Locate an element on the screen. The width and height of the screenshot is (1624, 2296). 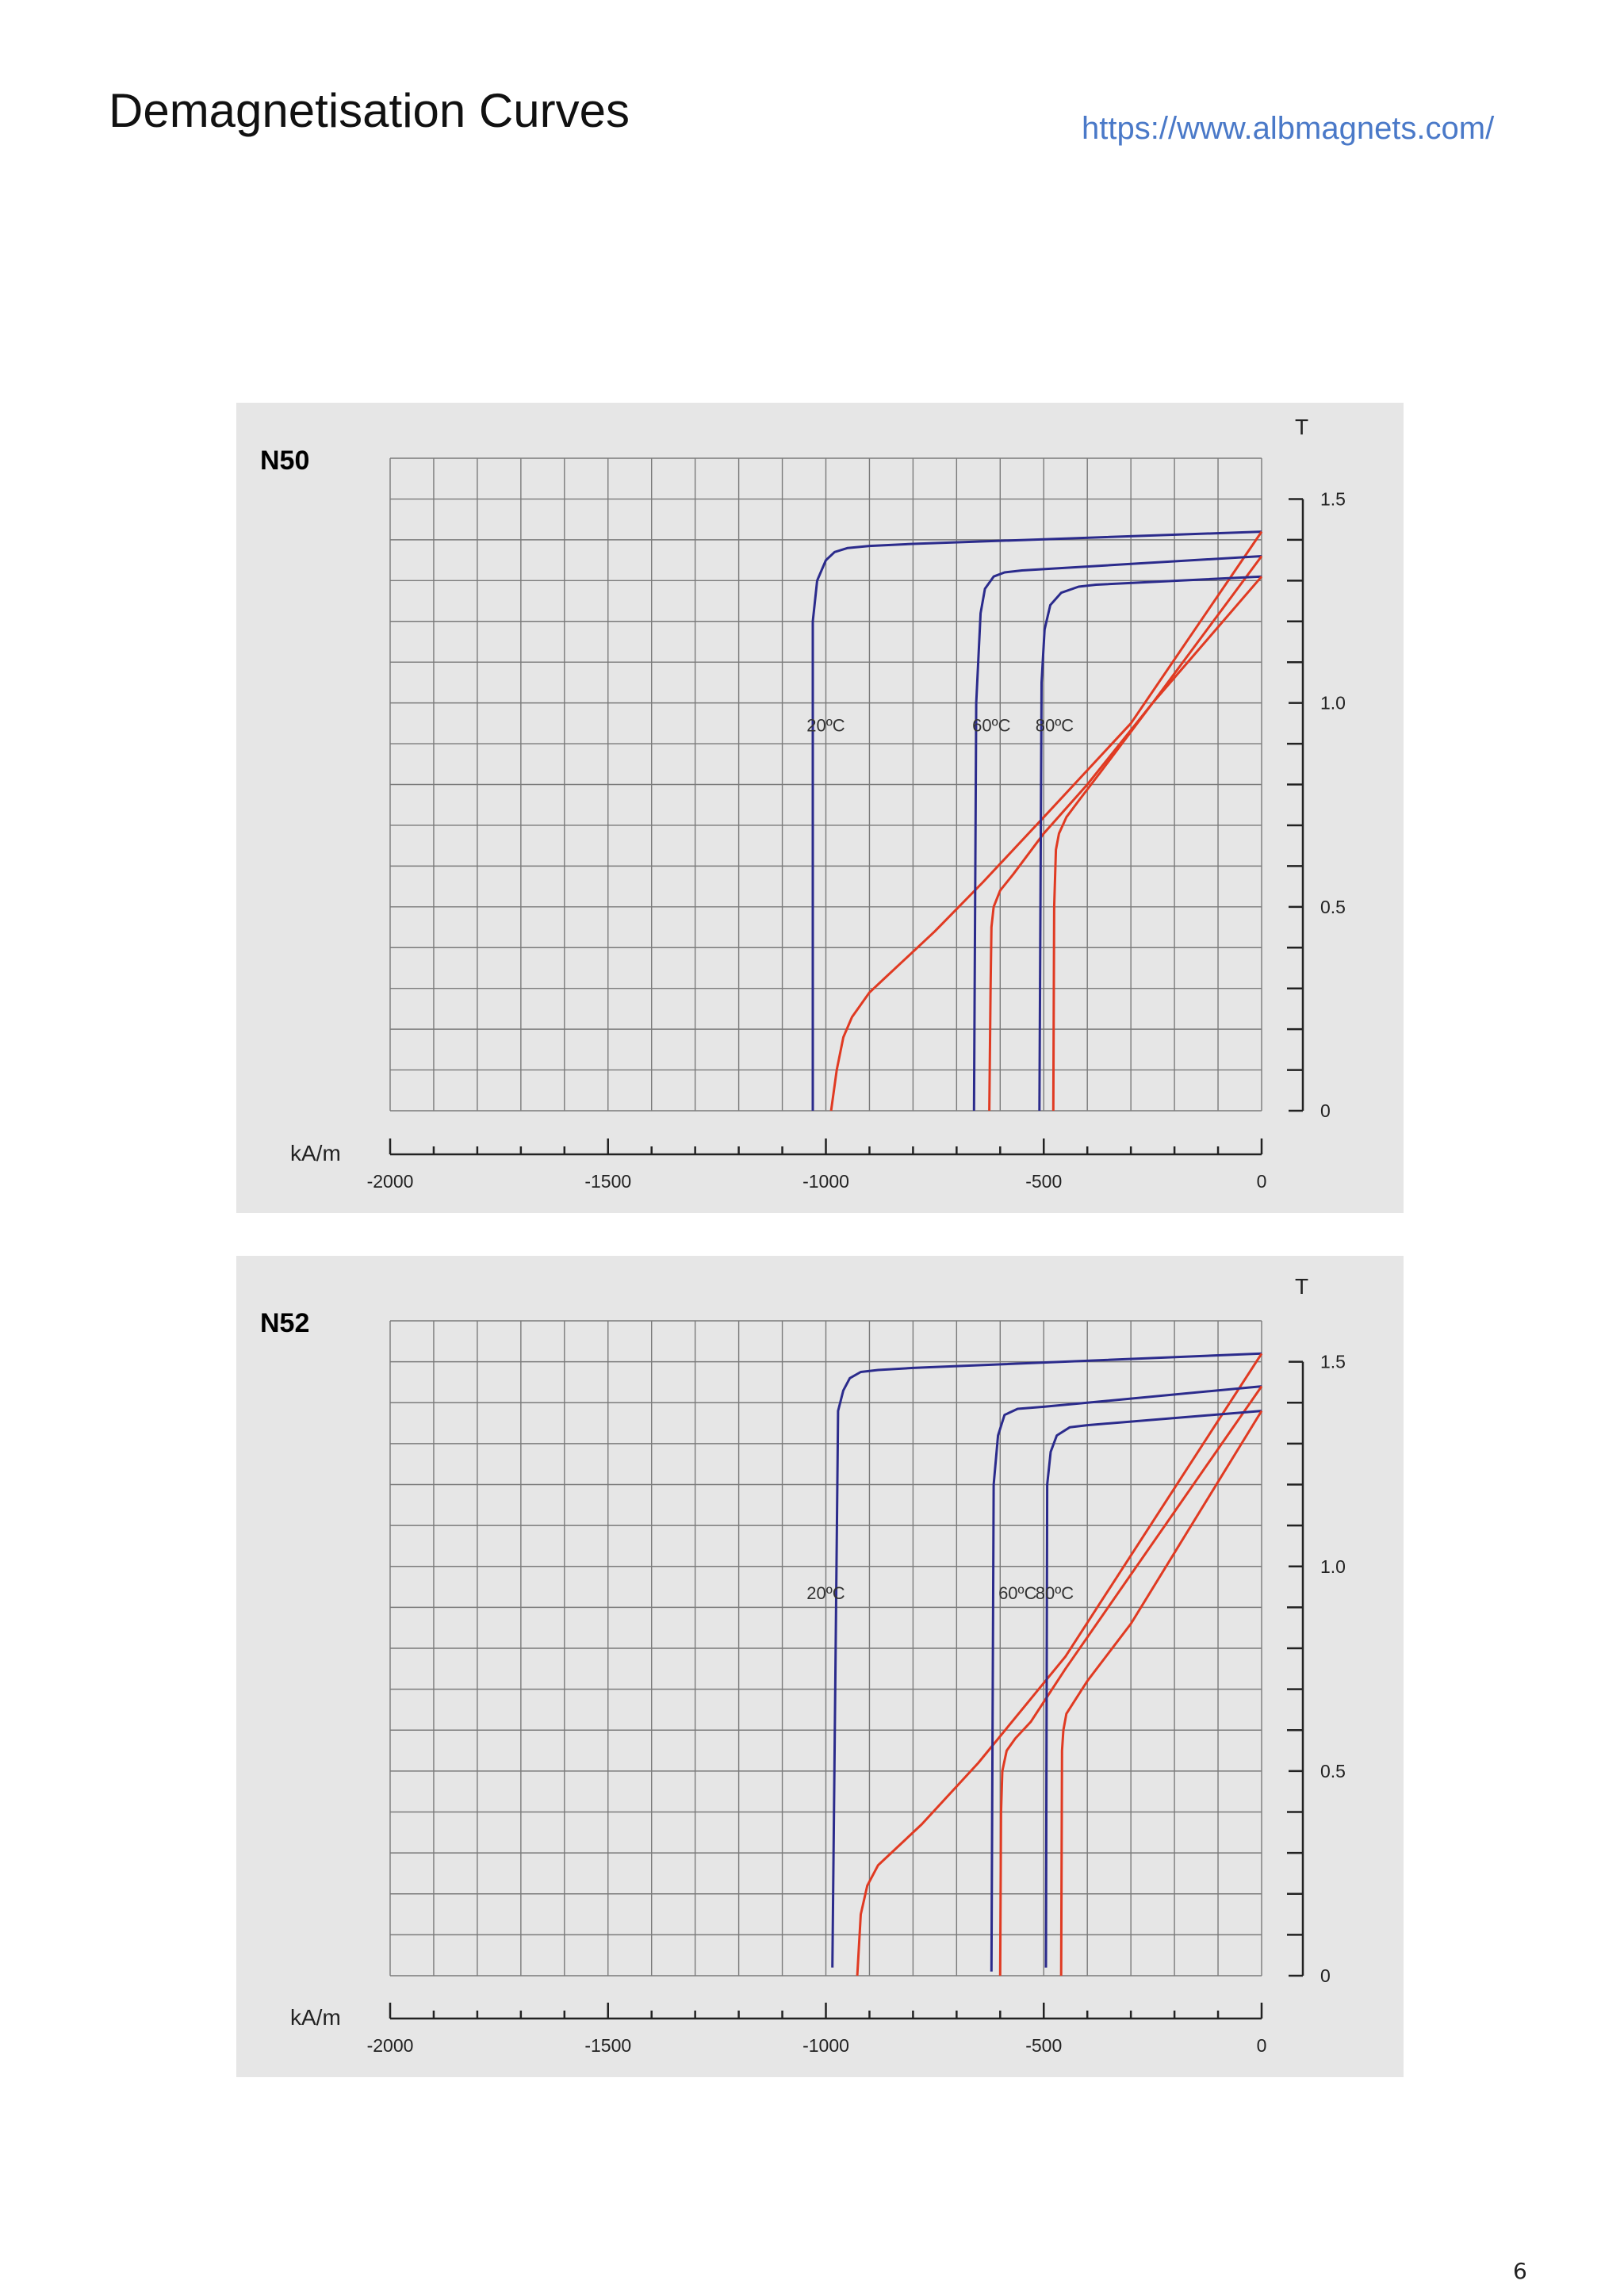
chart-title: N52 is located at coordinates (284, 1323).